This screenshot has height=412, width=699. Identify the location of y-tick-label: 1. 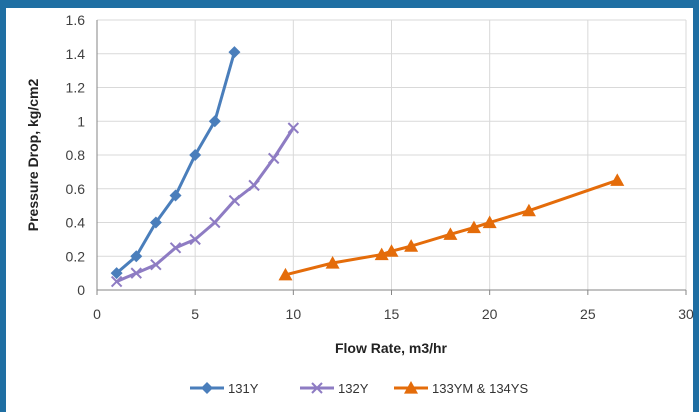
(81, 121).